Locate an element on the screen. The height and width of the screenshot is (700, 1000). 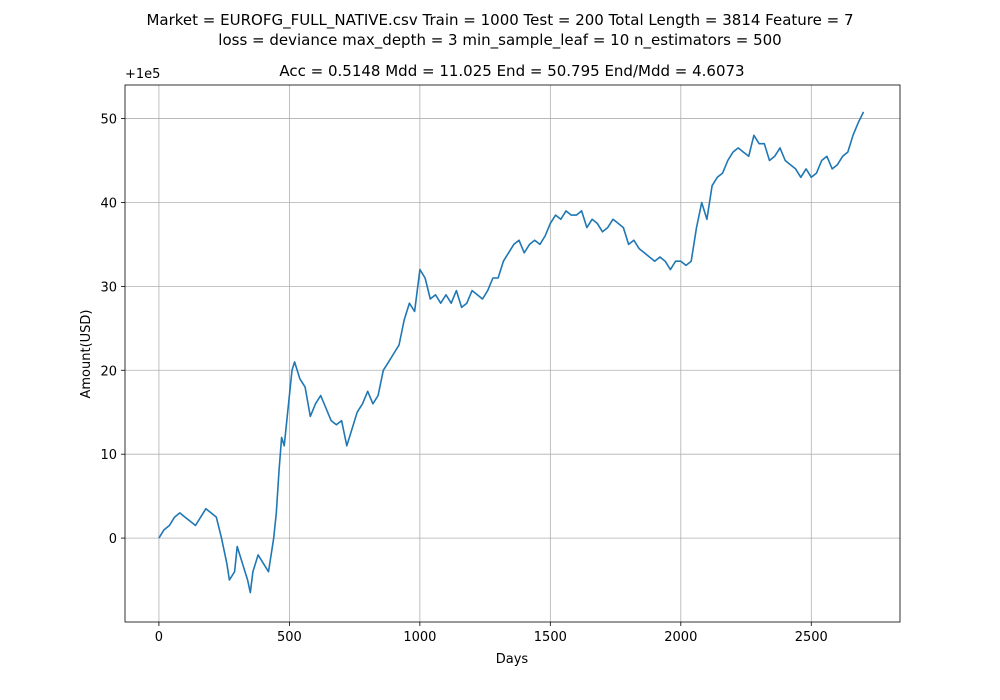
x-tick-label: 1500 is located at coordinates (550, 637).